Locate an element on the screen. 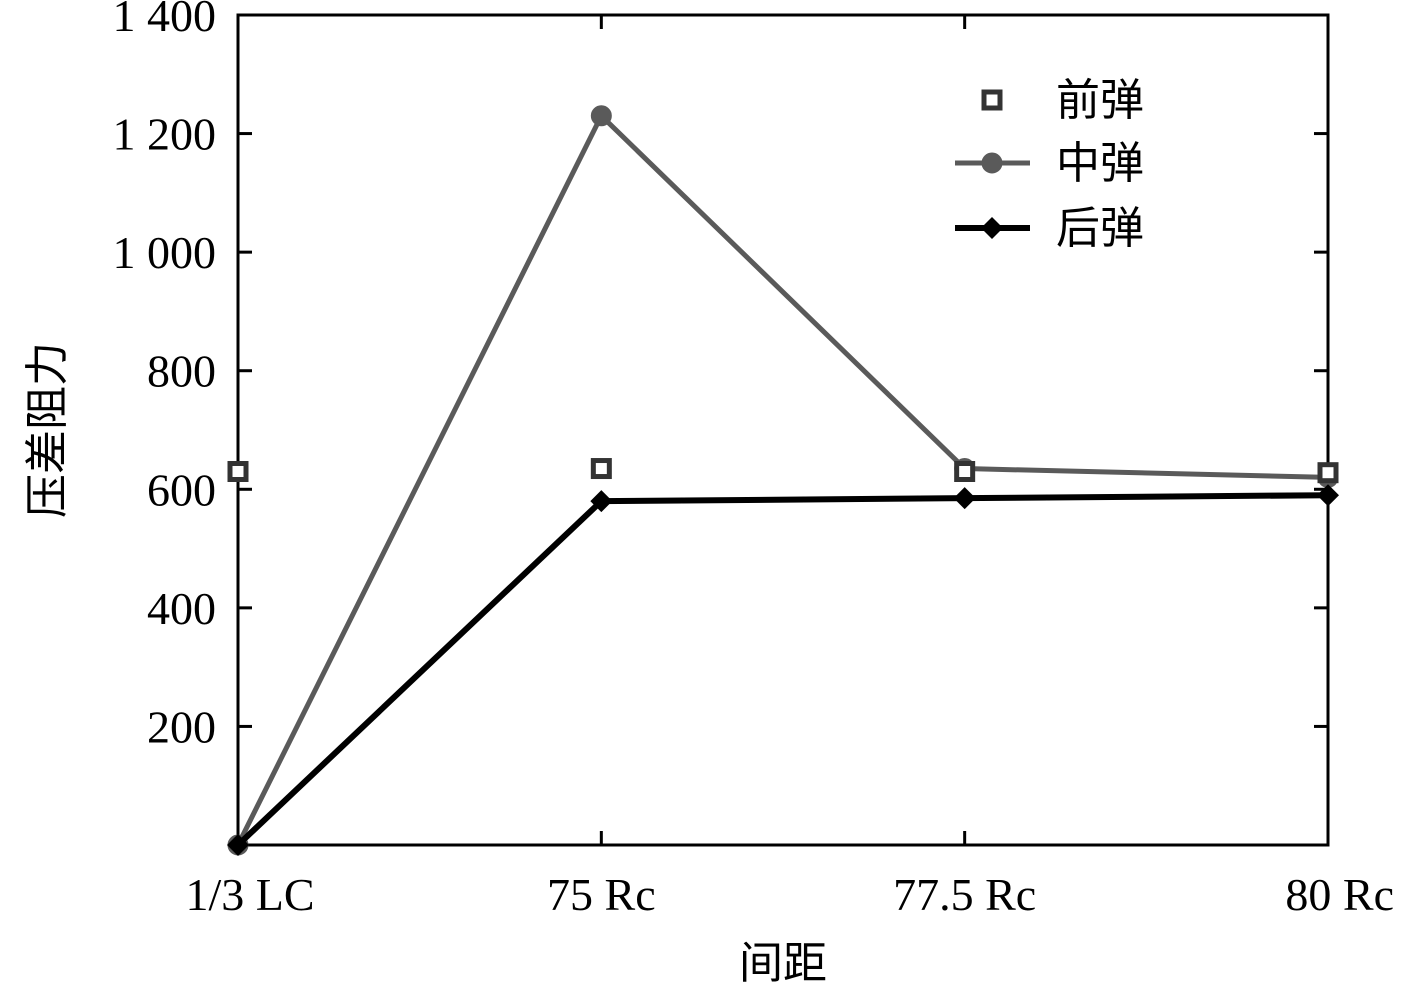 Image resolution: width=1417 pixels, height=992 pixels. legend-entry-1: 前弹 is located at coordinates (1062, 100).